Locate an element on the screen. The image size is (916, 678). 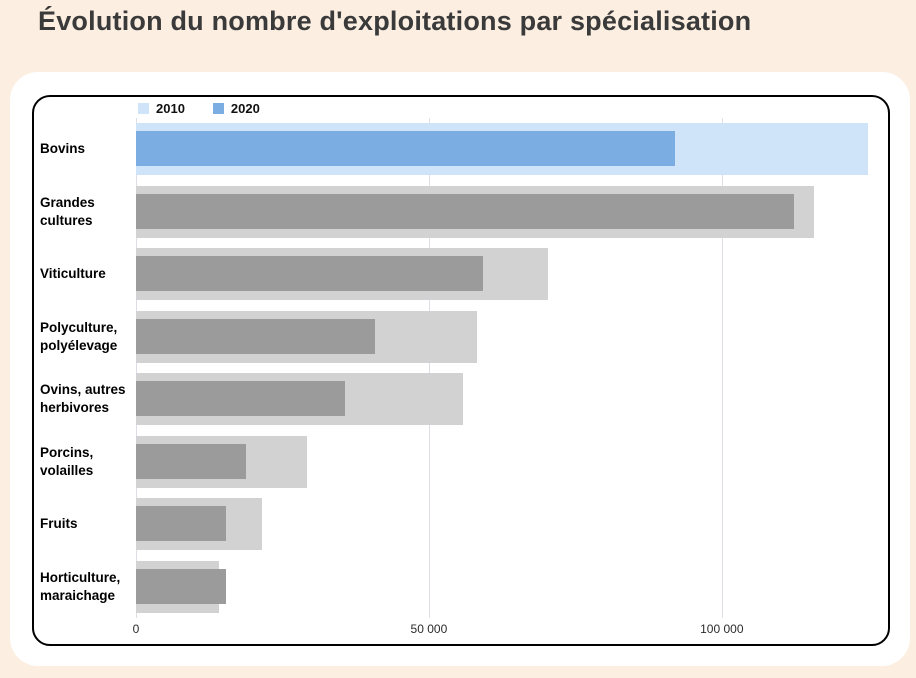
legend-item-2010: 2010 is located at coordinates (161, 108).